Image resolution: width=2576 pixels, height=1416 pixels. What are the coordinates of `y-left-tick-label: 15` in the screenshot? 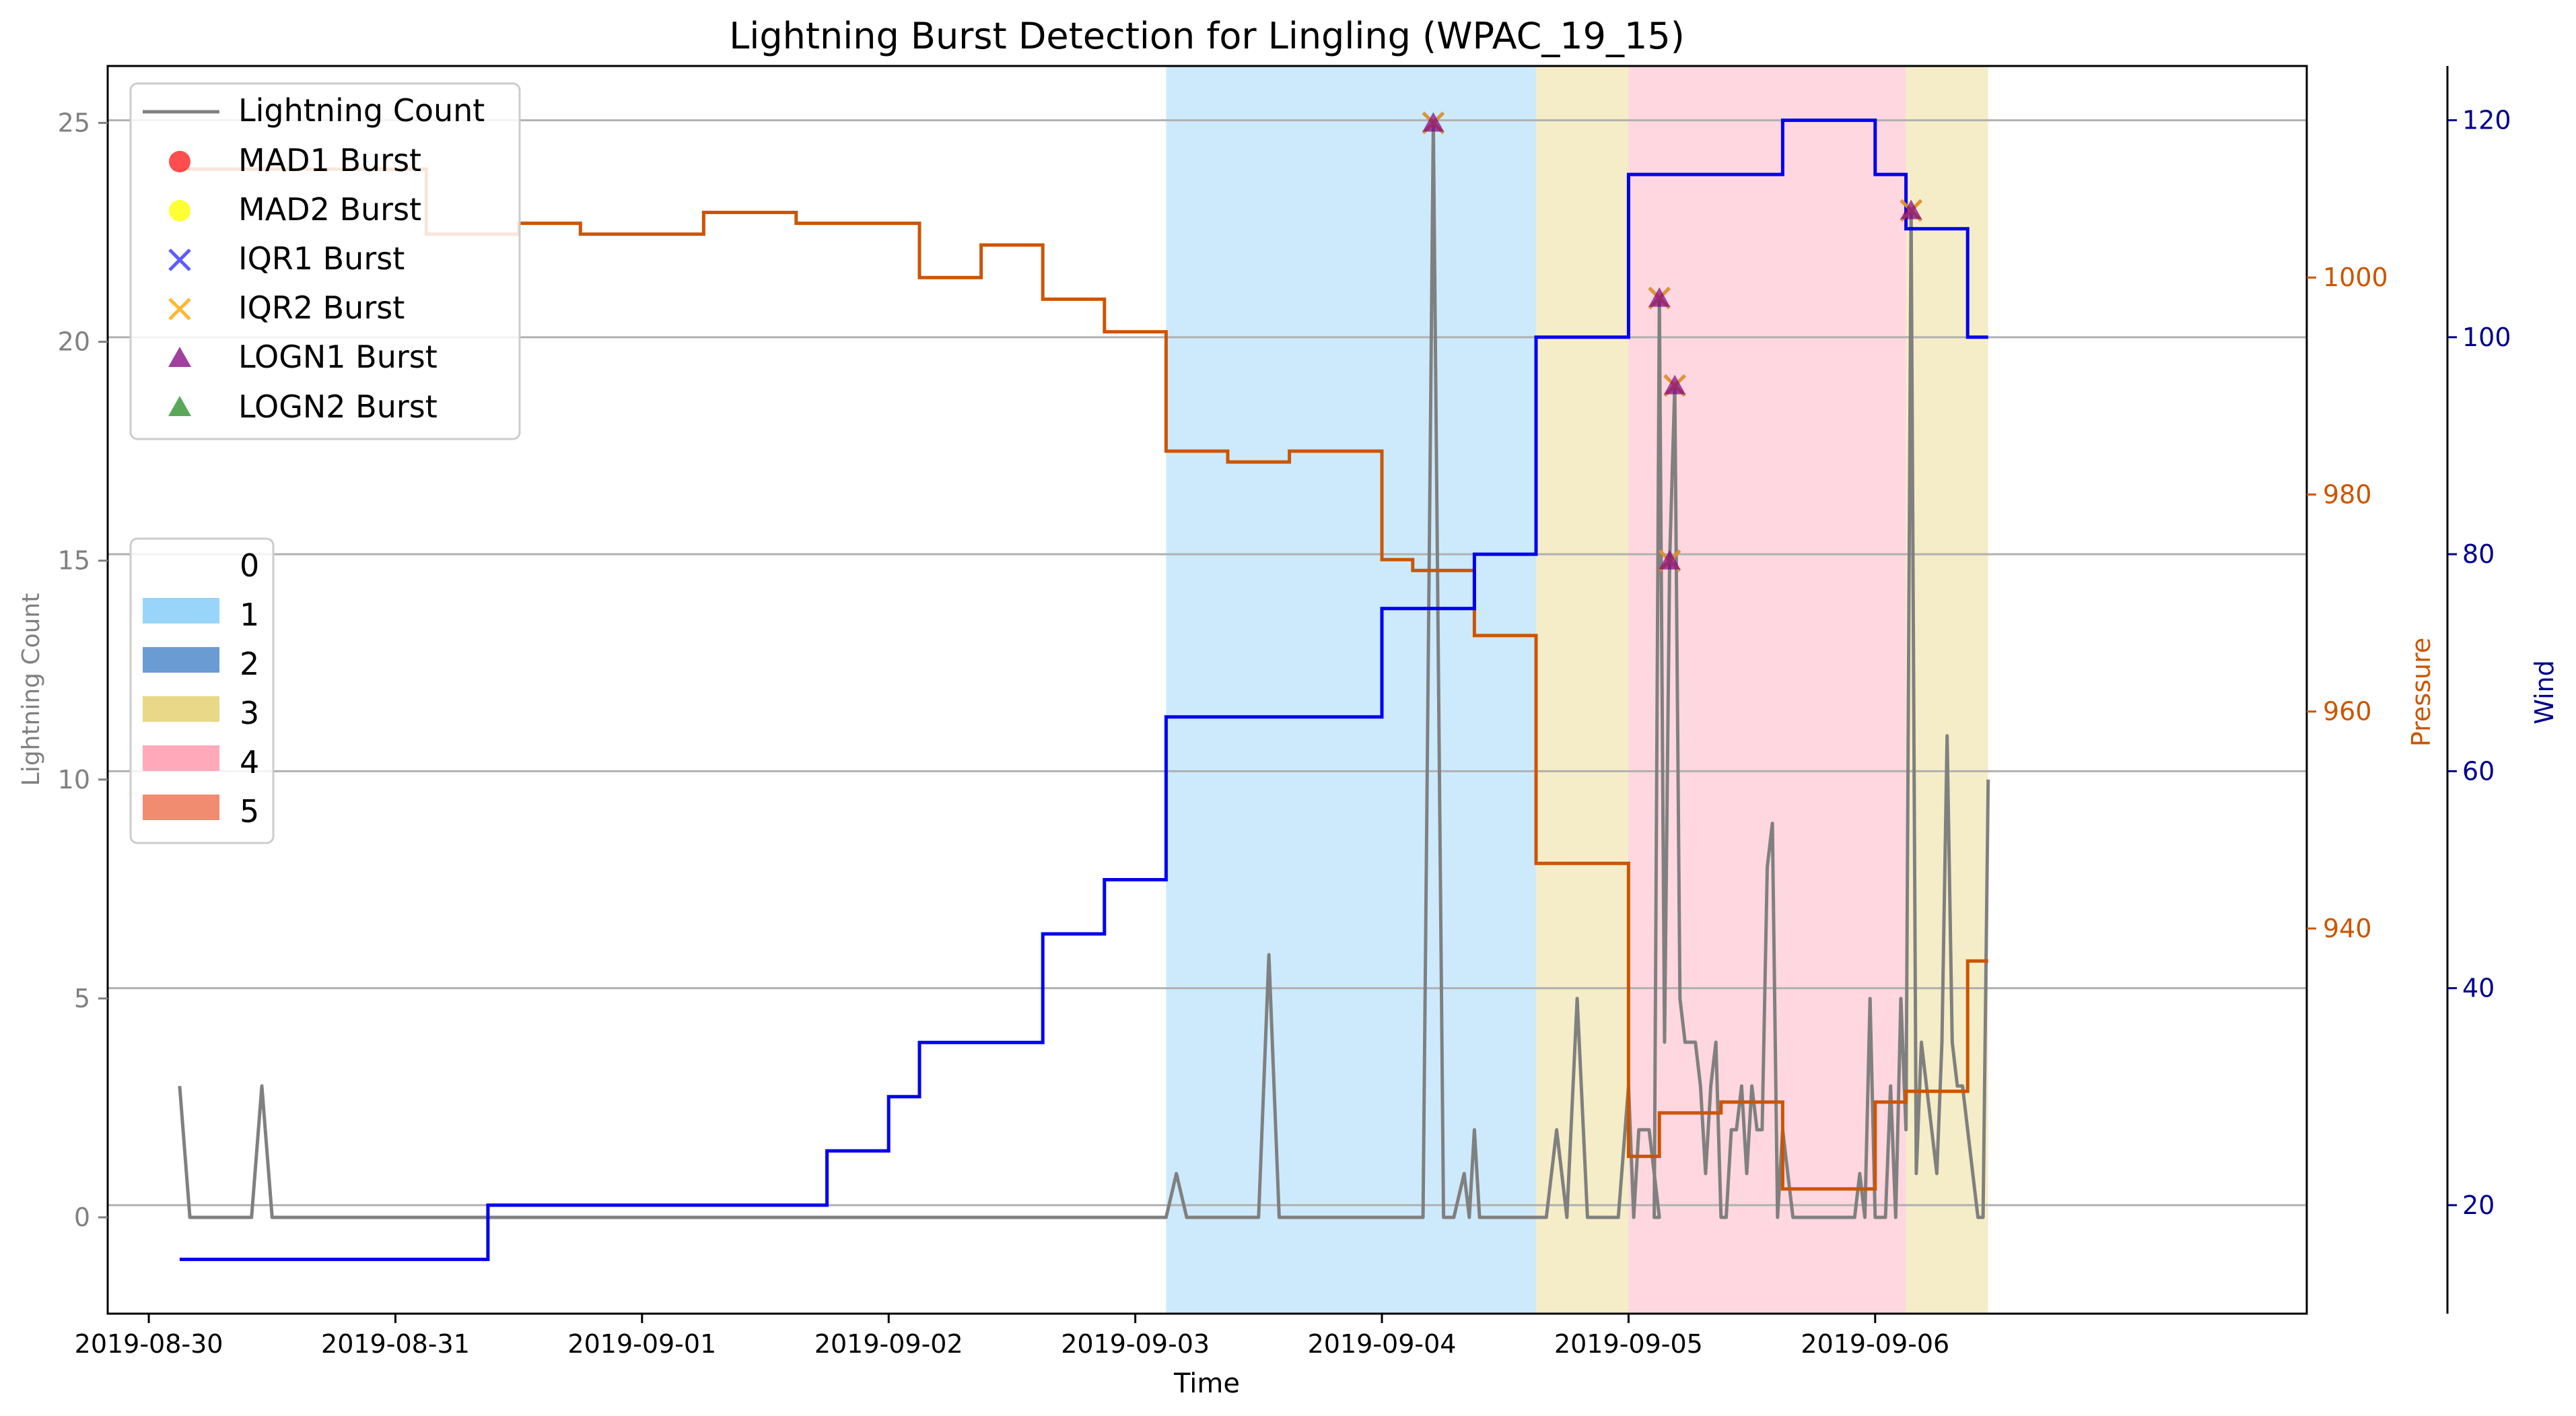 It's located at (74, 561).